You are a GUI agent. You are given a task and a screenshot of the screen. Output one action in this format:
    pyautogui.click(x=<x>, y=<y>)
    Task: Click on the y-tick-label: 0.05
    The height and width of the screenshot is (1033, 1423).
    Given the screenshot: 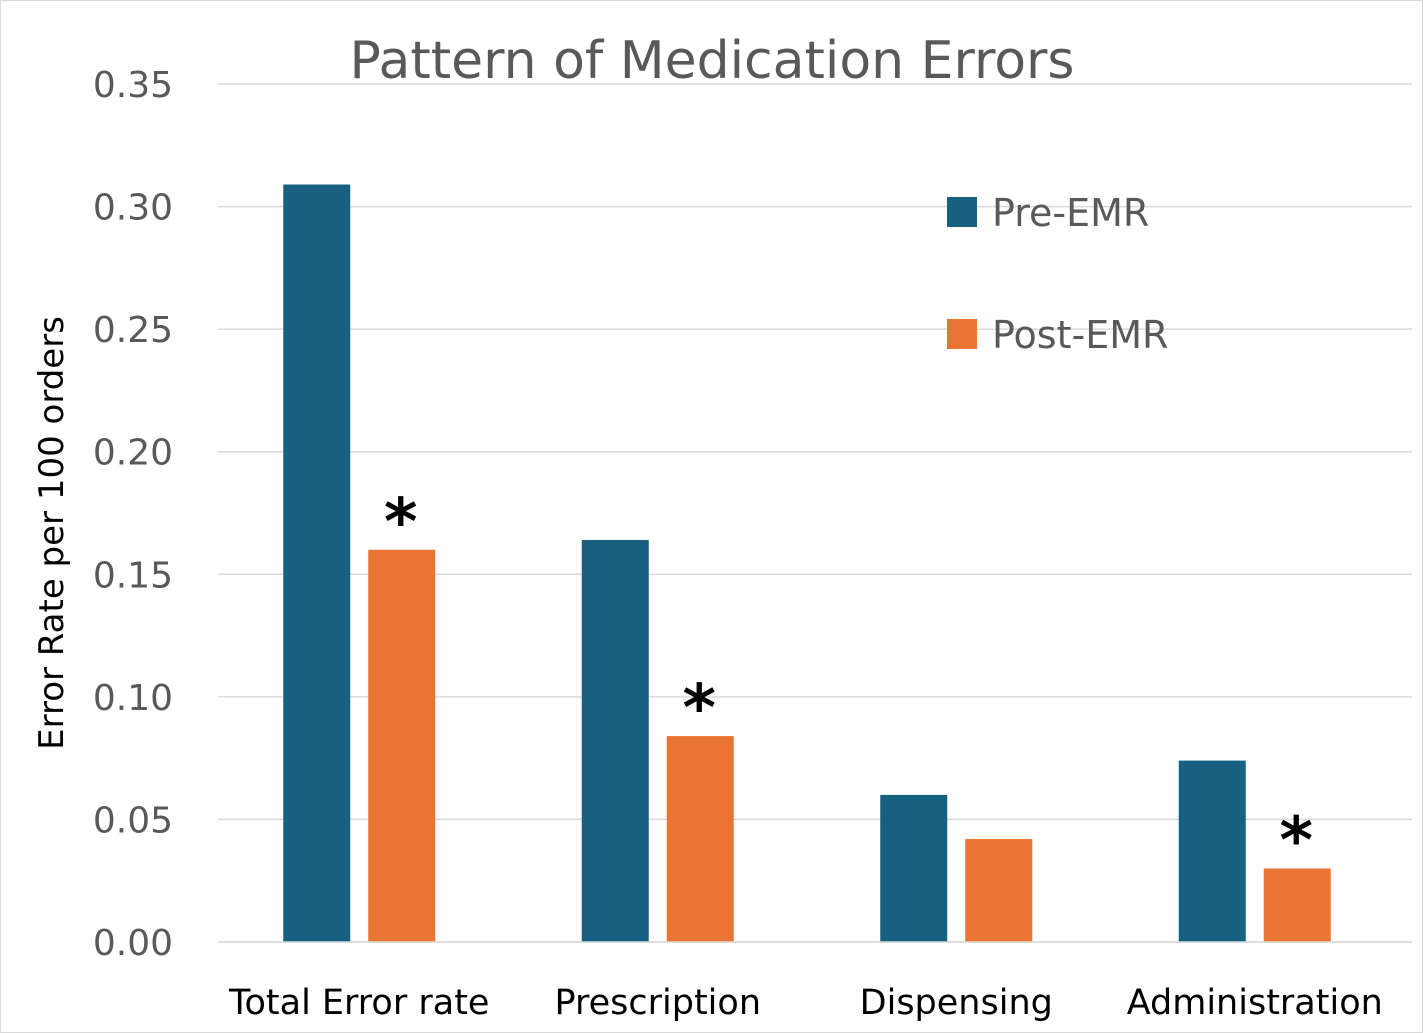 What is the action you would take?
    pyautogui.click(x=133, y=820)
    